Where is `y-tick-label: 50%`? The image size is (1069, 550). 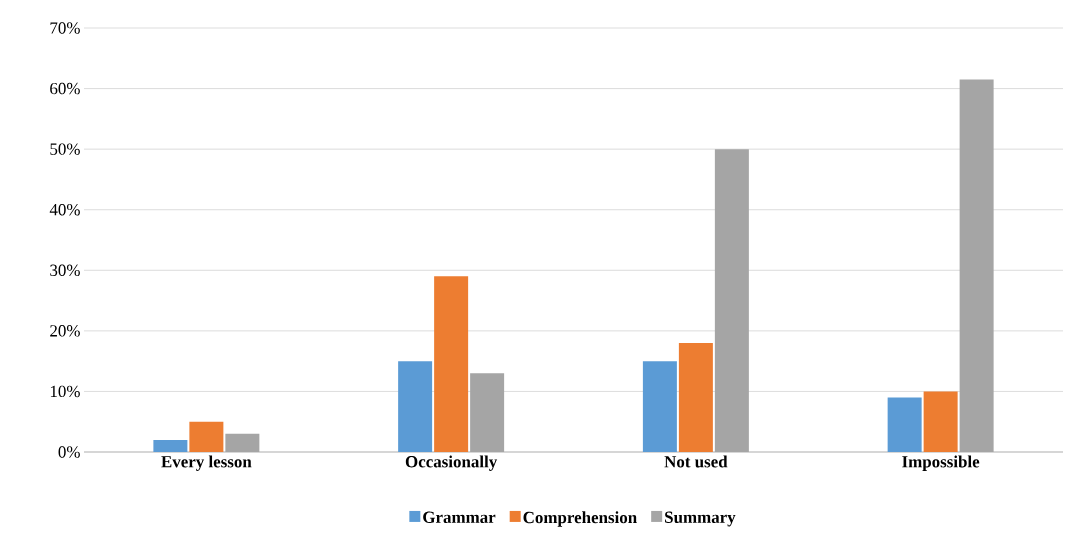 y-tick-label: 50% is located at coordinates (65, 149).